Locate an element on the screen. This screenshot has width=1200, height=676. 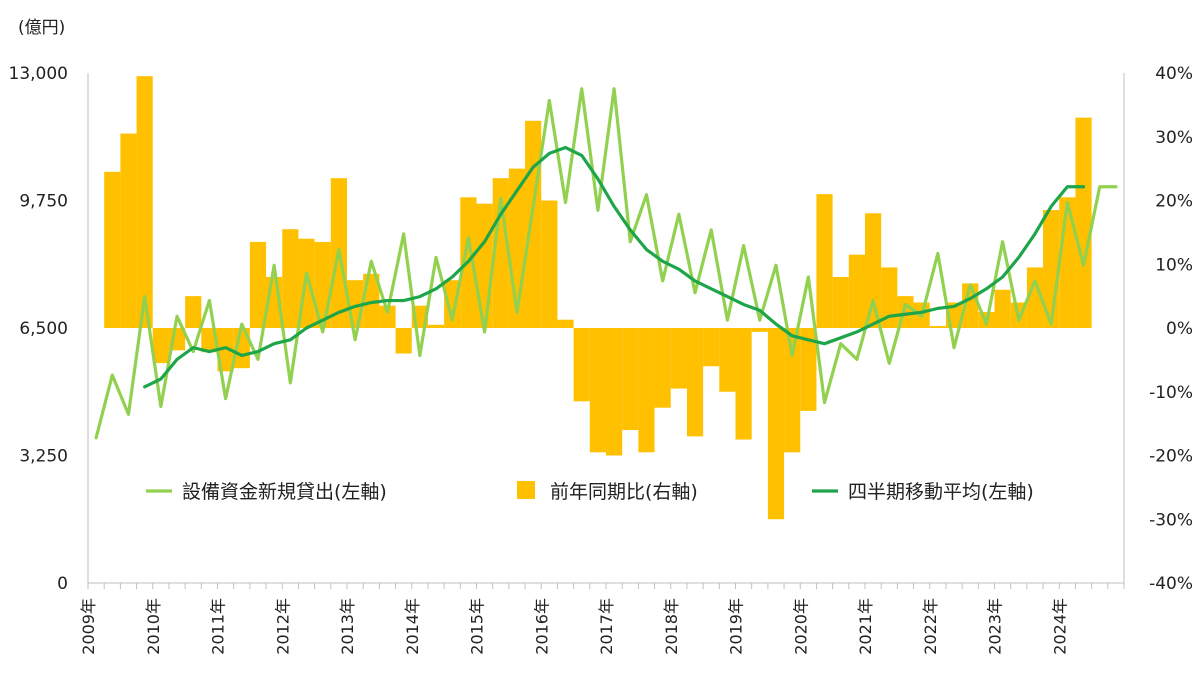
right-tick-label-8: 40% is located at coordinates (1174, 74).